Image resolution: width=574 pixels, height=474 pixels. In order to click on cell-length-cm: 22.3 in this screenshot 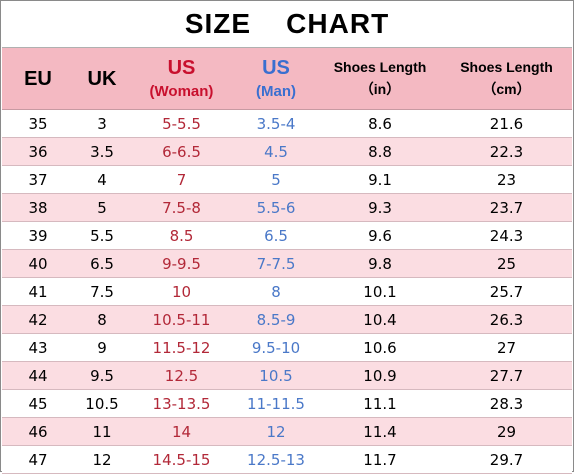, I will do `click(506, 152)`.